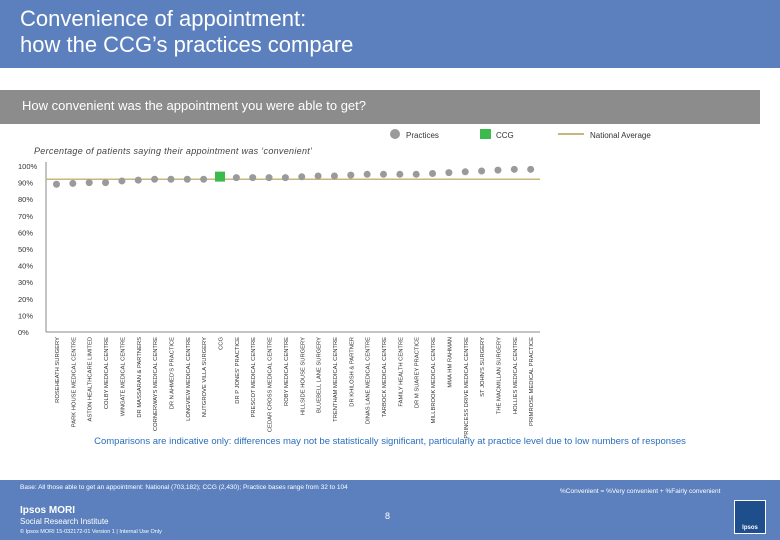  I want to click on page-number: 8, so click(388, 516).